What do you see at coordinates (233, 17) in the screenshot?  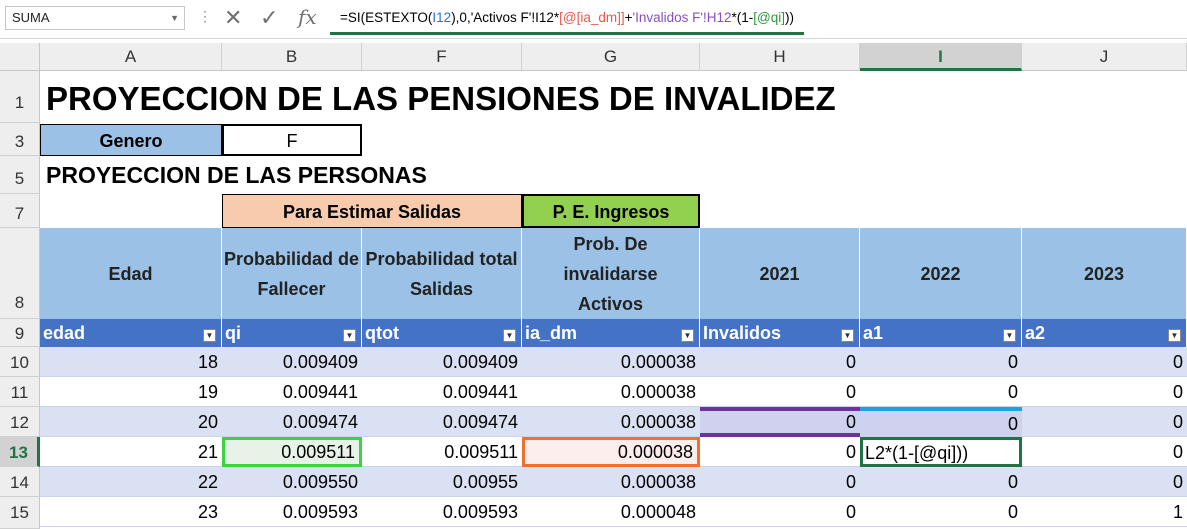 I see `cancel-icon: ✕` at bounding box center [233, 17].